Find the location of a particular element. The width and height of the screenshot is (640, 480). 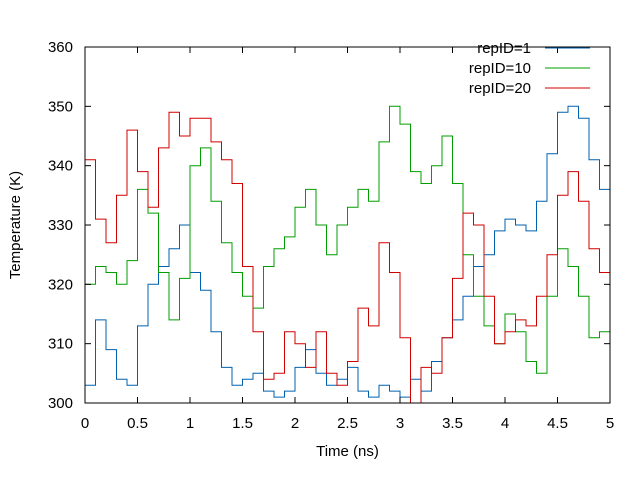

x-tick-label: 4.5 is located at coordinates (557, 423).